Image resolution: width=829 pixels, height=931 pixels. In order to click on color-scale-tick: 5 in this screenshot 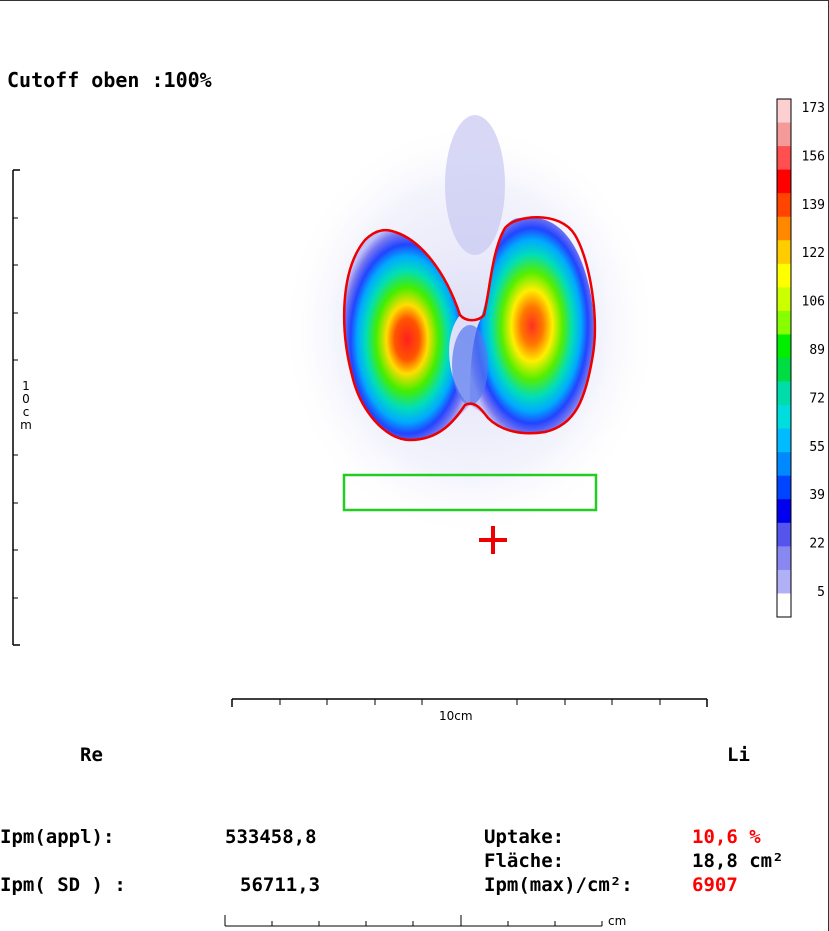, I will do `click(821, 592)`.